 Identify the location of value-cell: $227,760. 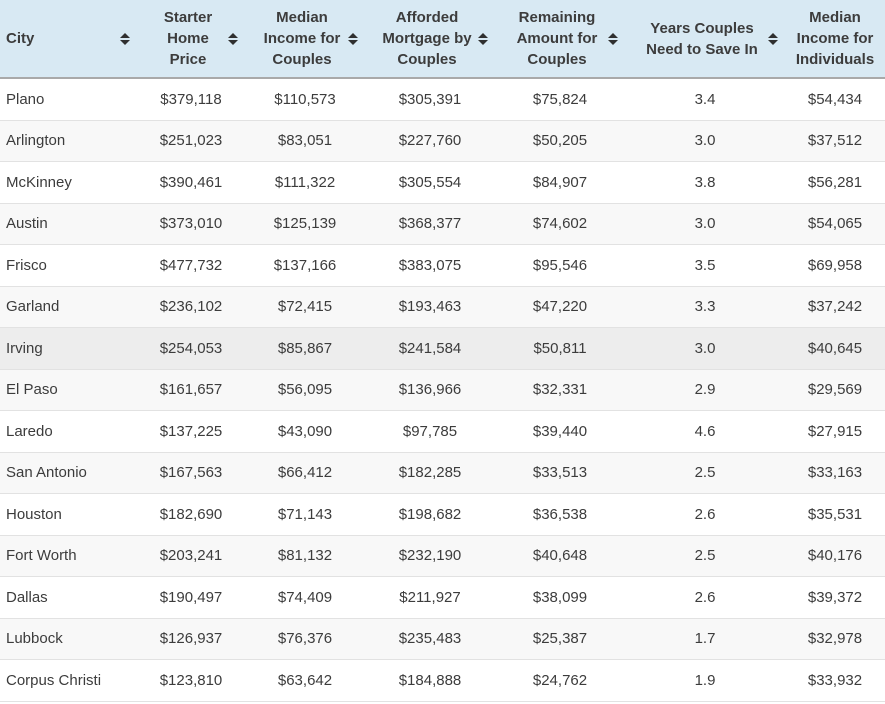
(430, 141).